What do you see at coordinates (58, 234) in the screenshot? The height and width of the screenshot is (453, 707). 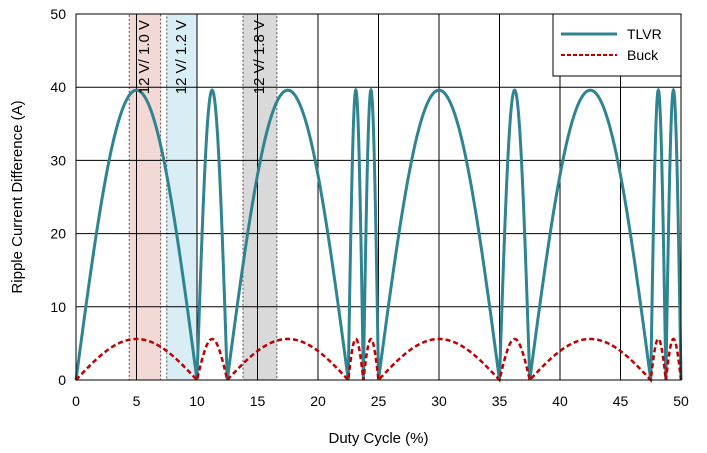 I see `y-tick-label: 20` at bounding box center [58, 234].